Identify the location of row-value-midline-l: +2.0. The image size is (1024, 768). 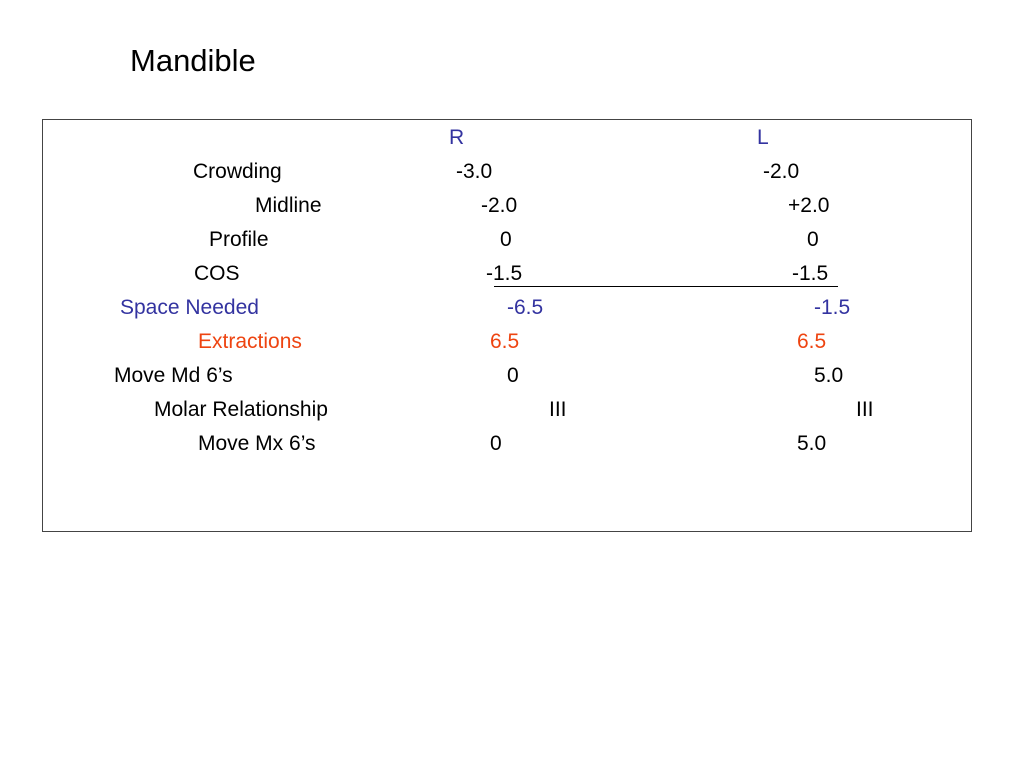
(809, 205).